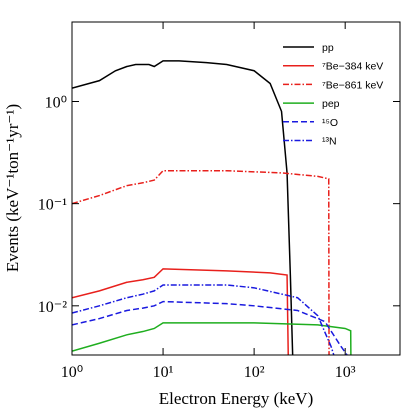  I want to click on y-axis-label: Events (keV⁻¹ton⁻¹yr⁻¹), so click(12, 188).